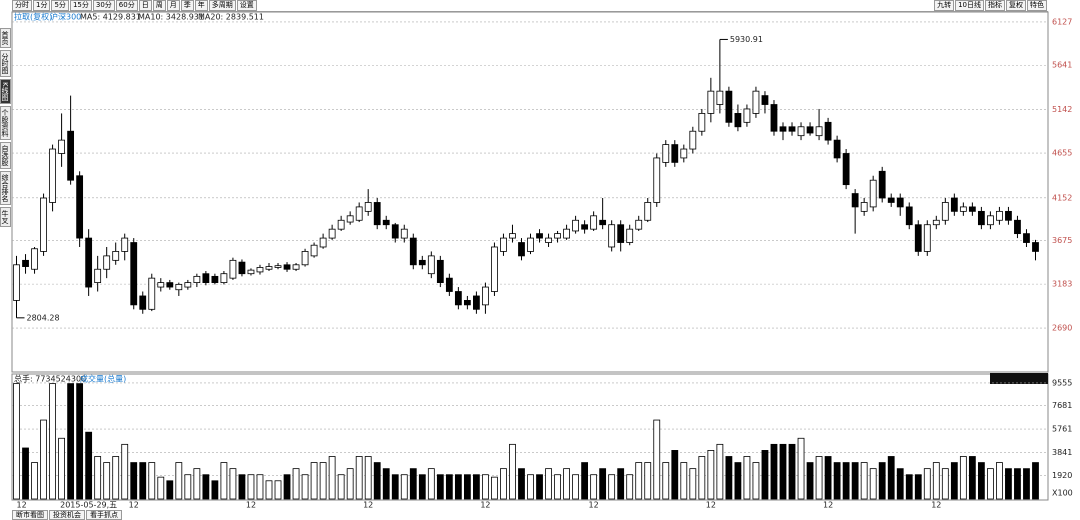 The width and height of the screenshot is (1080, 520). I want to click on sidebar: 首页分时图 K线图 个股资料 自选股 综合排名 牛叉, so click(5, 128).